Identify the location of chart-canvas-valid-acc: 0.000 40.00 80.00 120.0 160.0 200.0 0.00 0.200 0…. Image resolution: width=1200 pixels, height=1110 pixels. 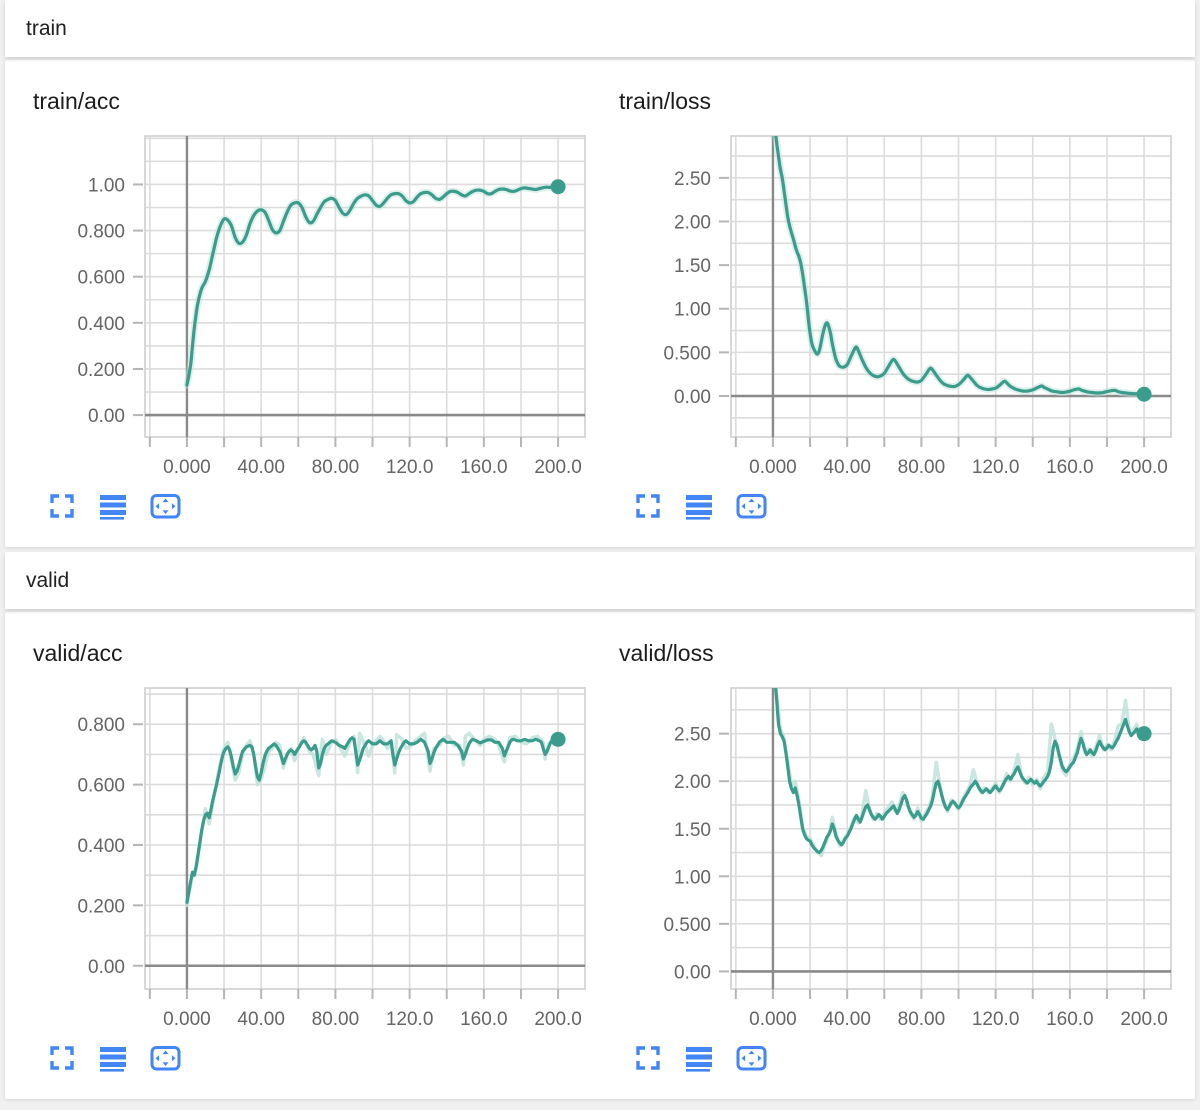
(307, 854).